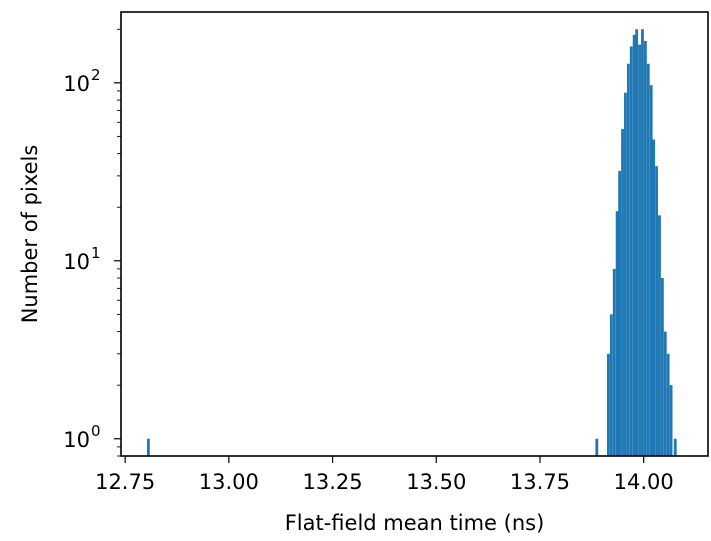 The height and width of the screenshot is (541, 711). I want to click on x-tick-label: 13.00, so click(229, 482).